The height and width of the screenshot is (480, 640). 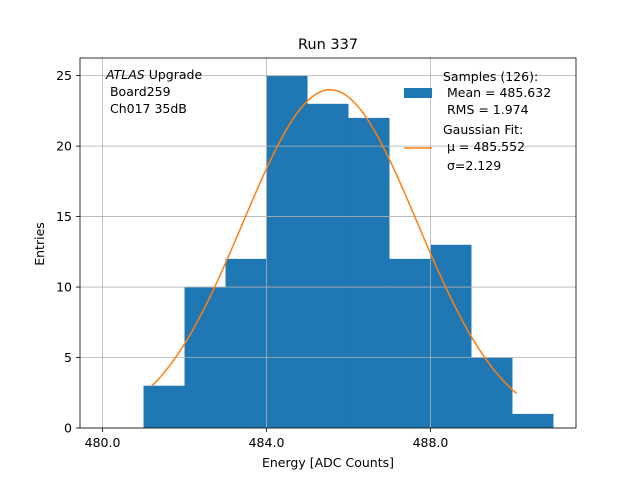 I want to click on legend-fit-line-1: Gaussian Fit:, so click(x=483, y=129).